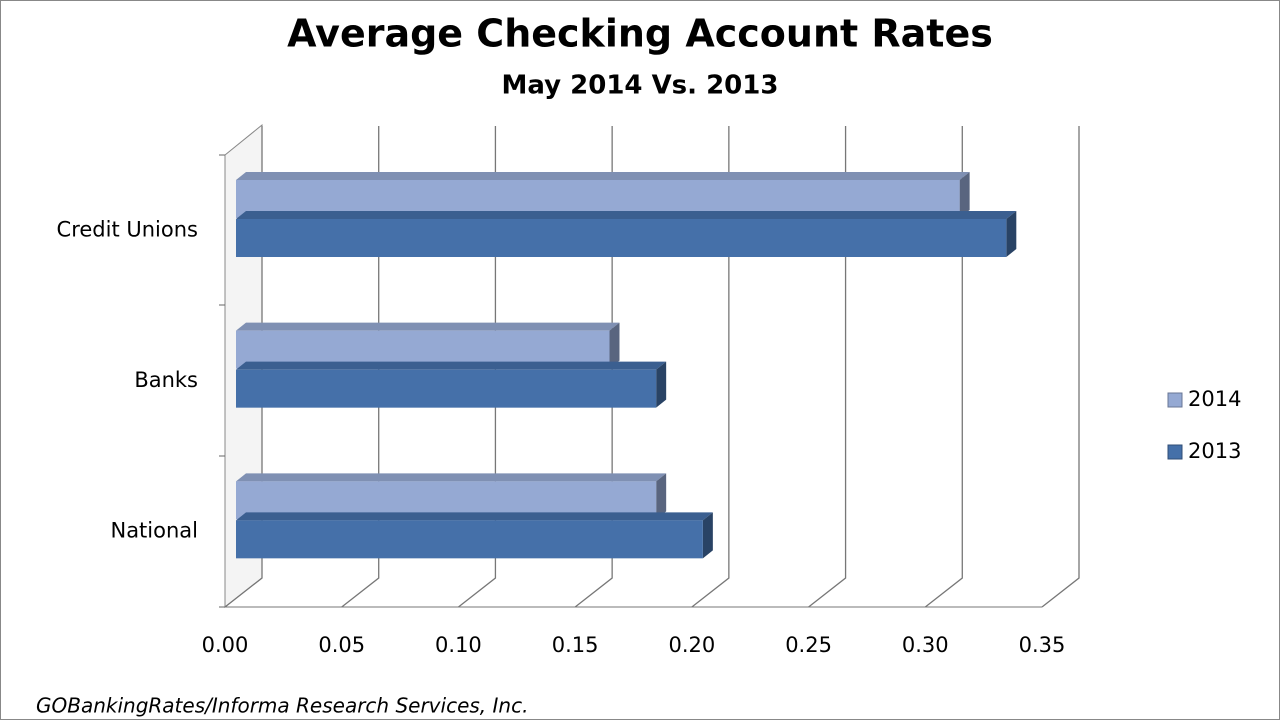 The image size is (1280, 720). What do you see at coordinates (225, 645) in the screenshot?
I see `x-tick-label: 0.00` at bounding box center [225, 645].